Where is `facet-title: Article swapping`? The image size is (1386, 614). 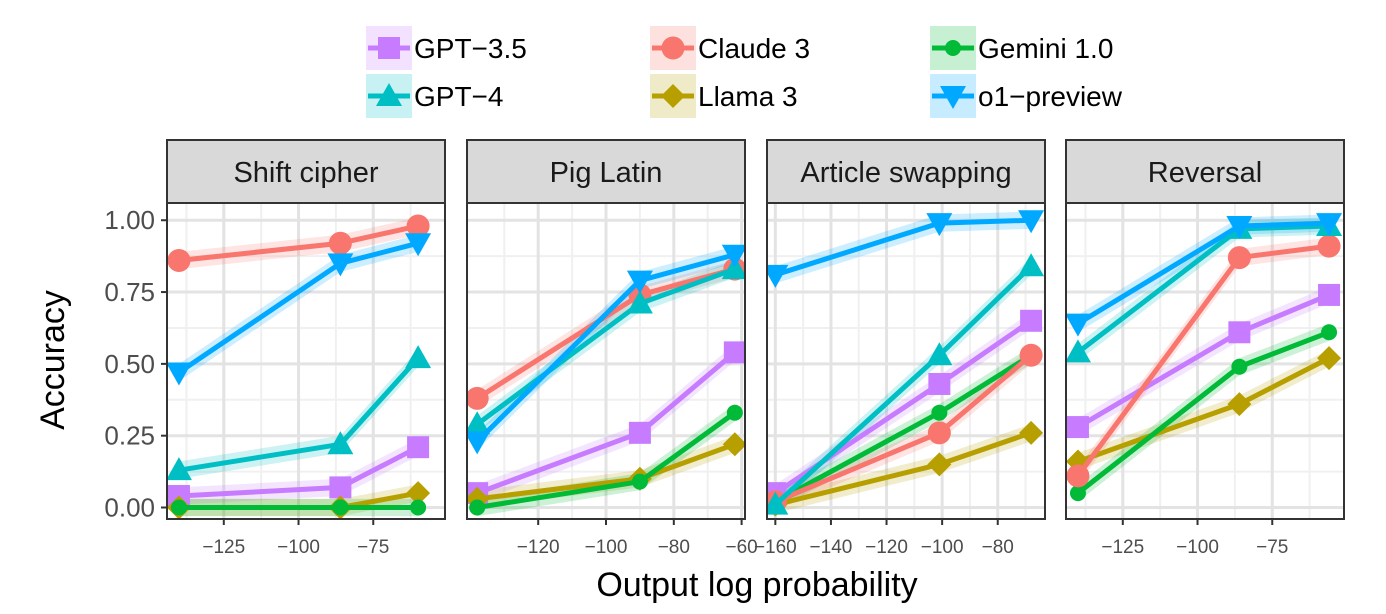
facet-title: Article swapping is located at coordinates (905, 173).